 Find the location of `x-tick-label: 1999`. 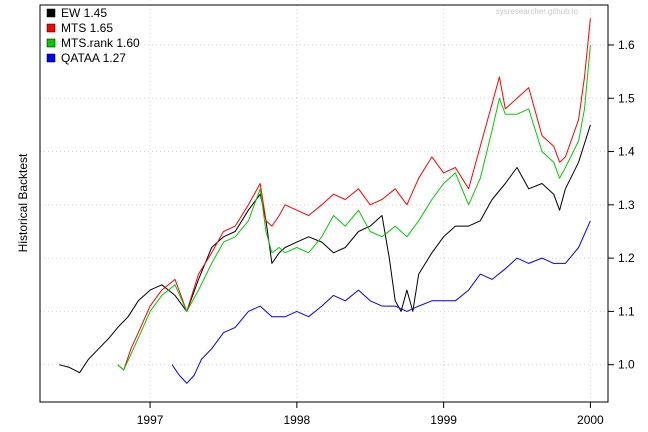

x-tick-label: 1999 is located at coordinates (443, 420).